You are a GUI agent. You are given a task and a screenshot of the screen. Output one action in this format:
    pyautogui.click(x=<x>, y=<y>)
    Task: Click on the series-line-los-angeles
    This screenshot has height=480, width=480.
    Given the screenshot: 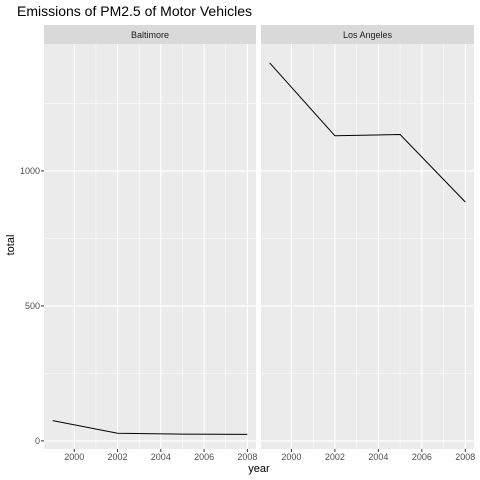 What is the action you would take?
    pyautogui.click(x=367, y=132)
    